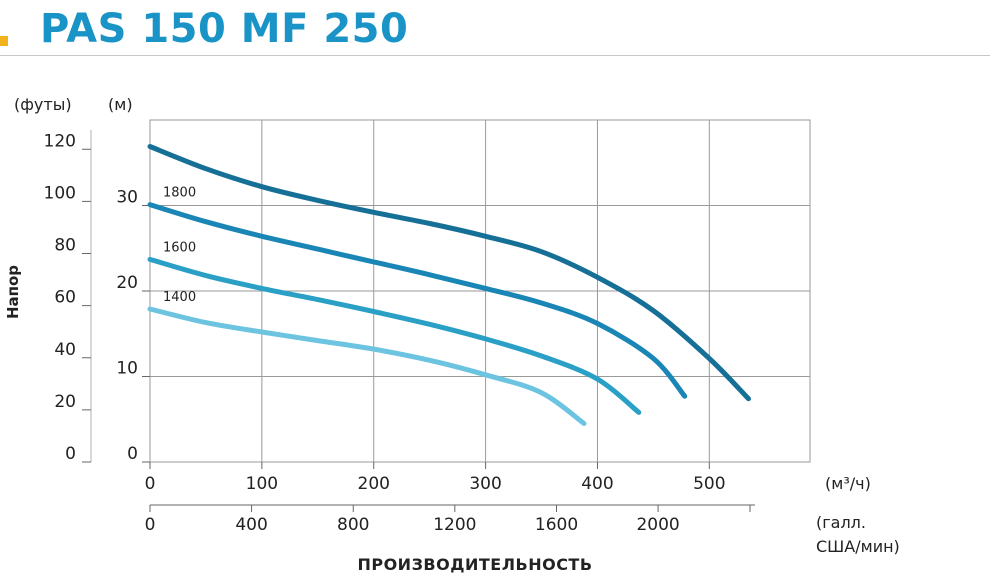  What do you see at coordinates (65, 246) in the screenshot?
I see `feet-tick-label: 80` at bounding box center [65, 246].